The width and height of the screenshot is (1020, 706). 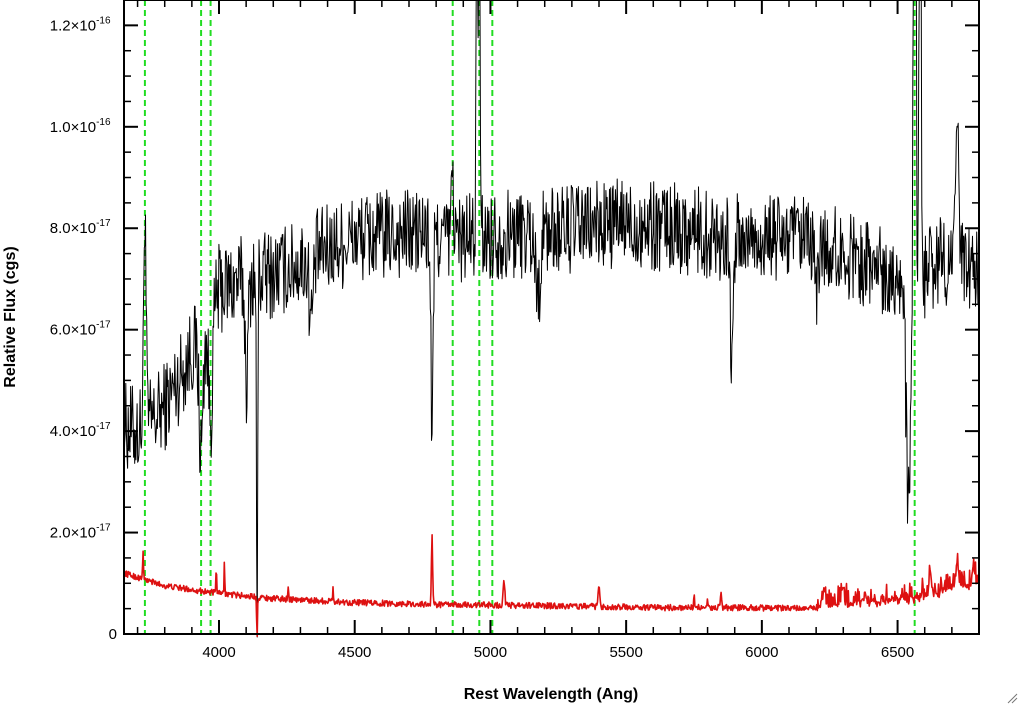 I want to click on y-tick-label: 8.0×10⁻¹⁷, so click(x=80, y=227).